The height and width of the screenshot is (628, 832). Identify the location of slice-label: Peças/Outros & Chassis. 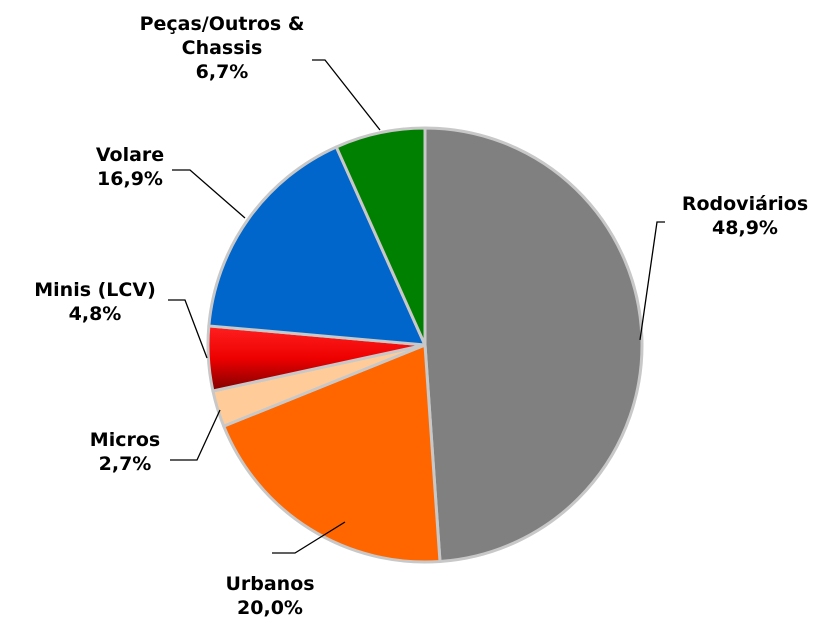
(222, 36).